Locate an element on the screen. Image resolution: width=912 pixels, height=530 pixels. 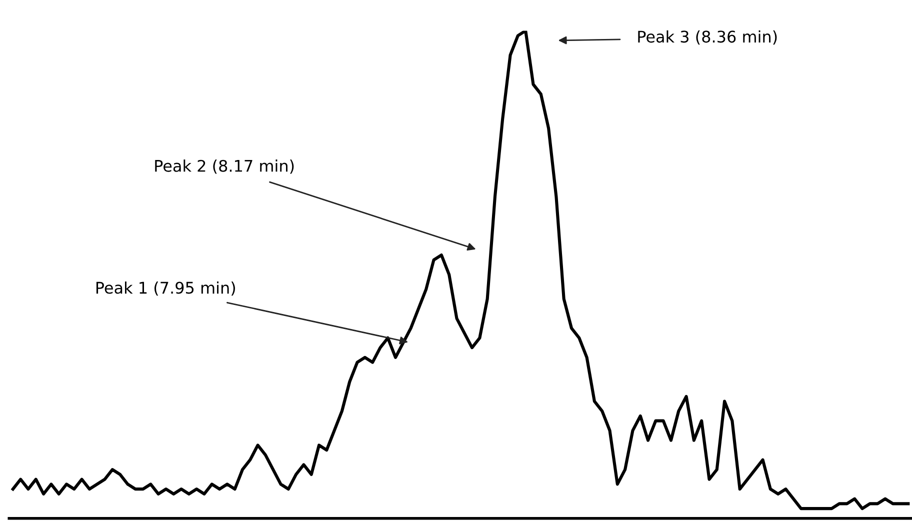
annotation: Peak 2 (8.17 min) is located at coordinates (224, 167).